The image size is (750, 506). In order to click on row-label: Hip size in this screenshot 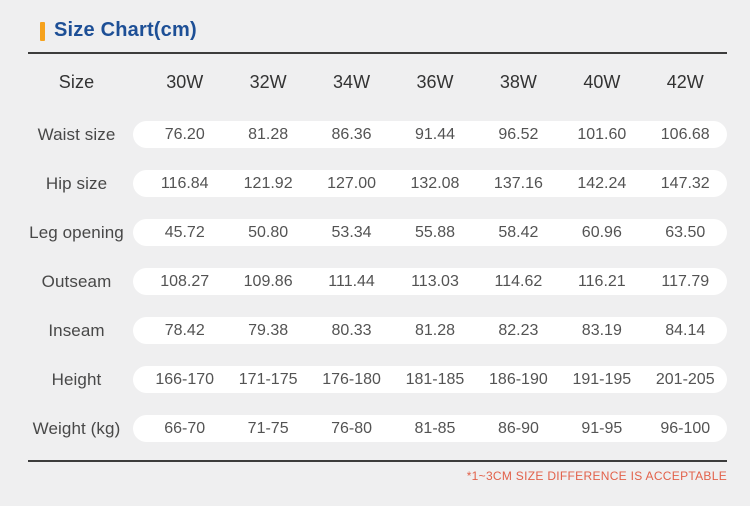, I will do `click(76, 183)`.